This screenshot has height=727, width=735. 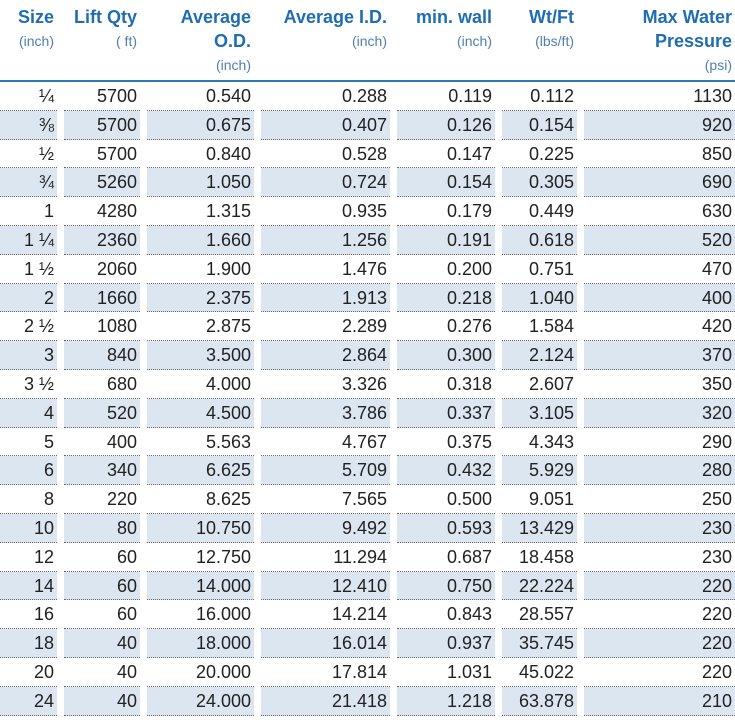 What do you see at coordinates (539, 211) in the screenshot?
I see `cell: 0.449` at bounding box center [539, 211].